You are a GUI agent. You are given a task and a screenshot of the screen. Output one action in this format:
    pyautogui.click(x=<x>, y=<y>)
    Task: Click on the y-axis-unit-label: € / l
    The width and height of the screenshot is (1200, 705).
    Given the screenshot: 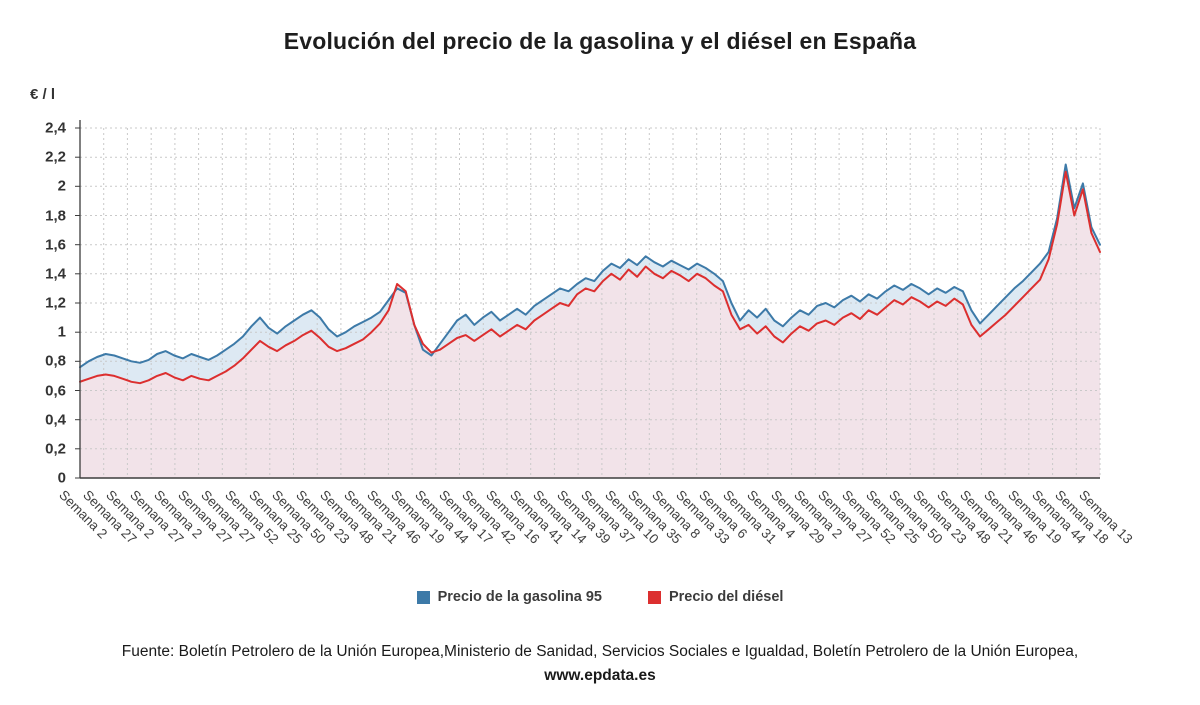 What is the action you would take?
    pyautogui.click(x=43, y=94)
    